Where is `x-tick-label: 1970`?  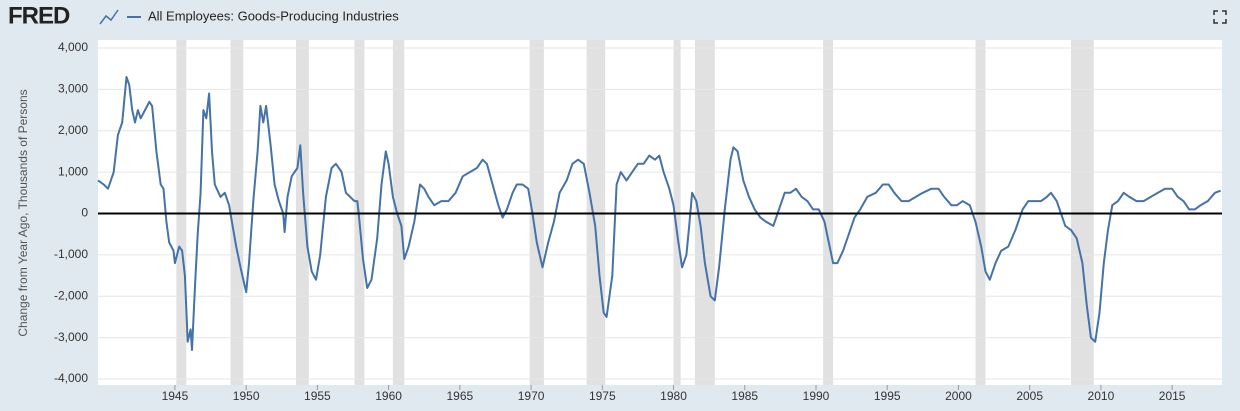 x-tick-label: 1970 is located at coordinates (531, 396).